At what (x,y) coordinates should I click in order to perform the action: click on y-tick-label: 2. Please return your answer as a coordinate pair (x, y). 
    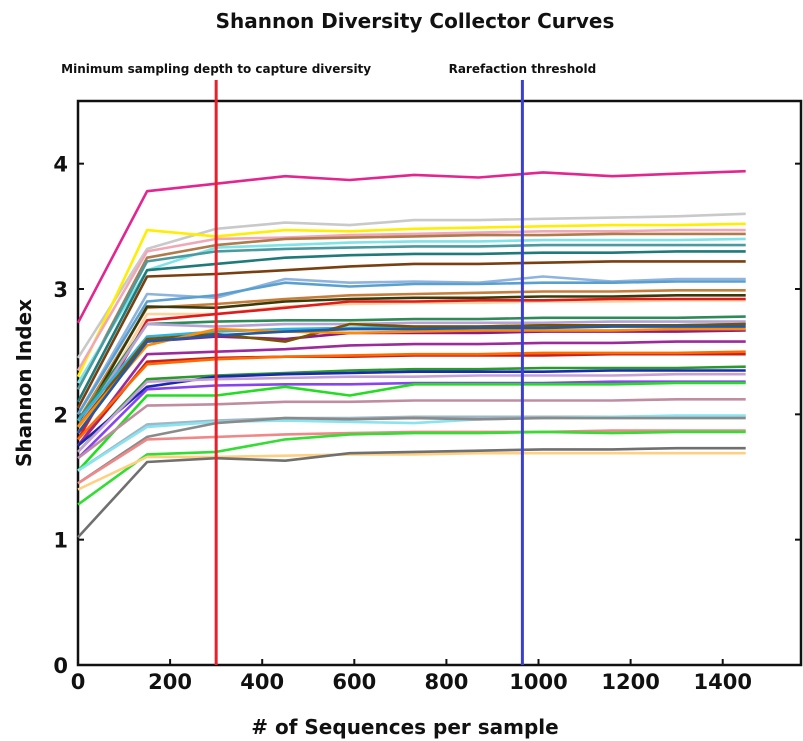
    Looking at the image, I should click on (60, 415).